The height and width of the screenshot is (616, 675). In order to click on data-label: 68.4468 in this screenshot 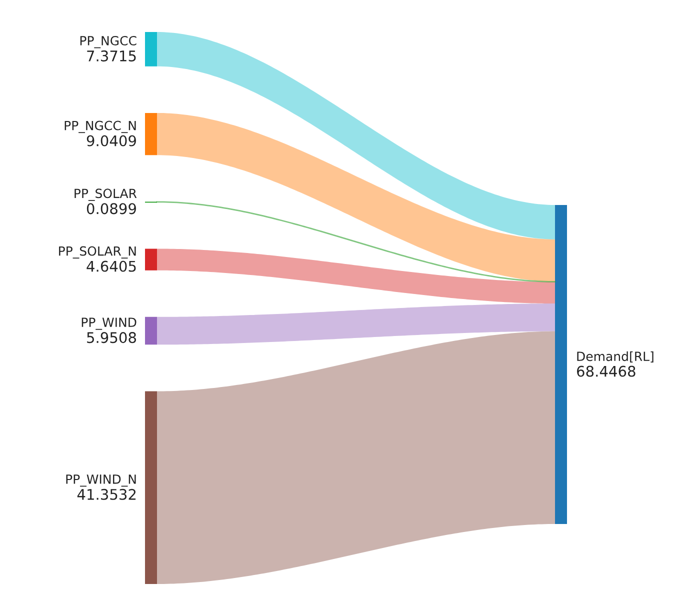, I will do `click(606, 371)`.